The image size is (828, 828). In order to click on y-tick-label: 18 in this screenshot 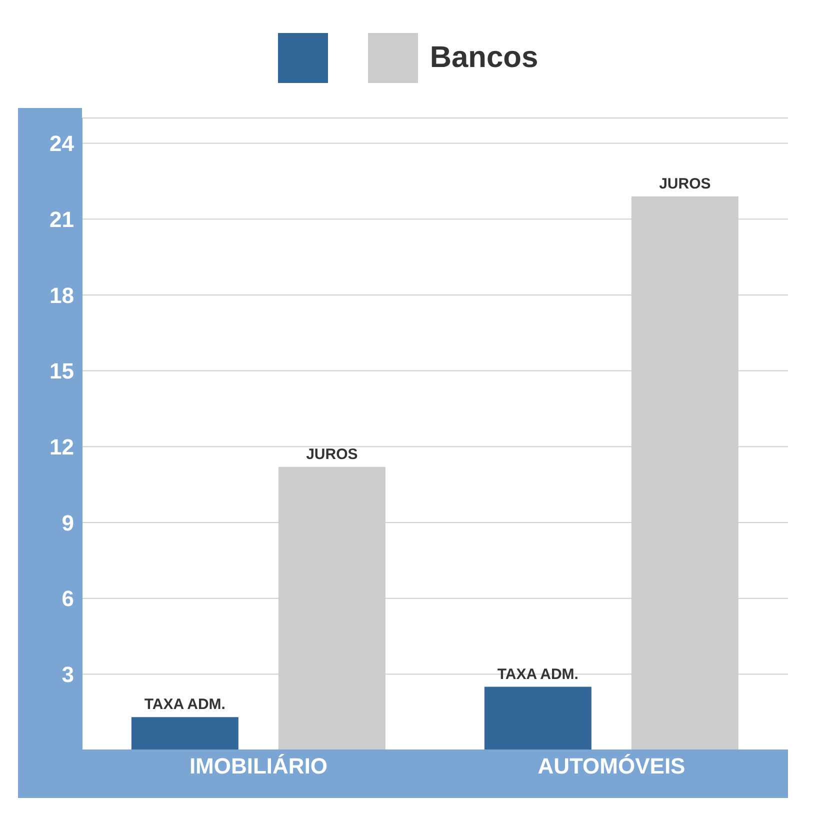, I will do `click(62, 295)`.